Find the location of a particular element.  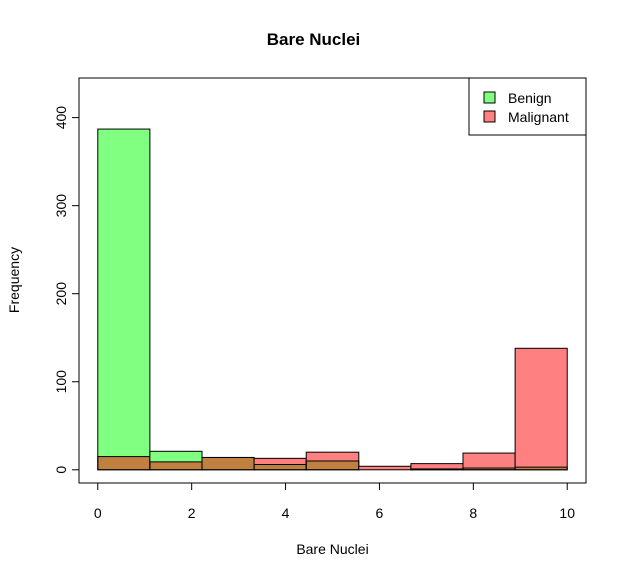

x-tick-label: 8 is located at coordinates (473, 513).